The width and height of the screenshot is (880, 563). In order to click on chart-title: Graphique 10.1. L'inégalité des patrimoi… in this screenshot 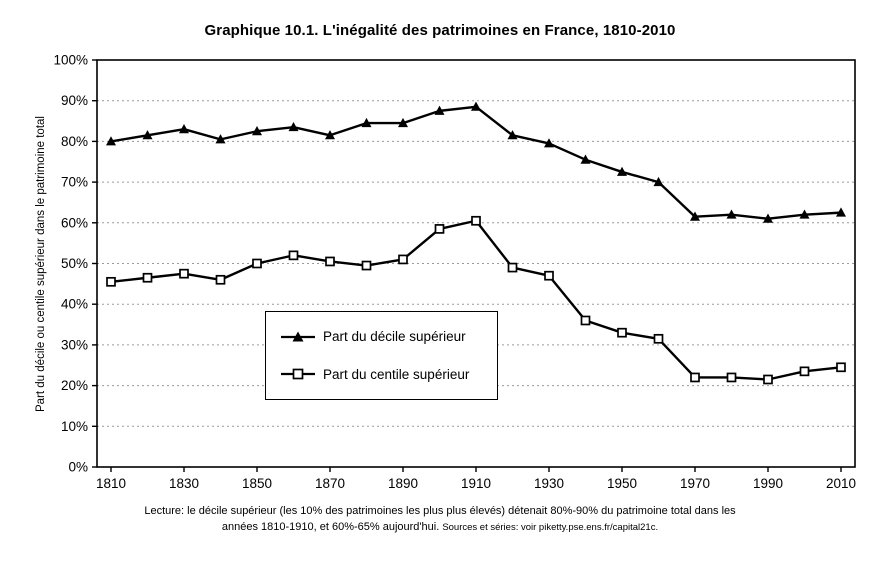, I will do `click(440, 30)`.